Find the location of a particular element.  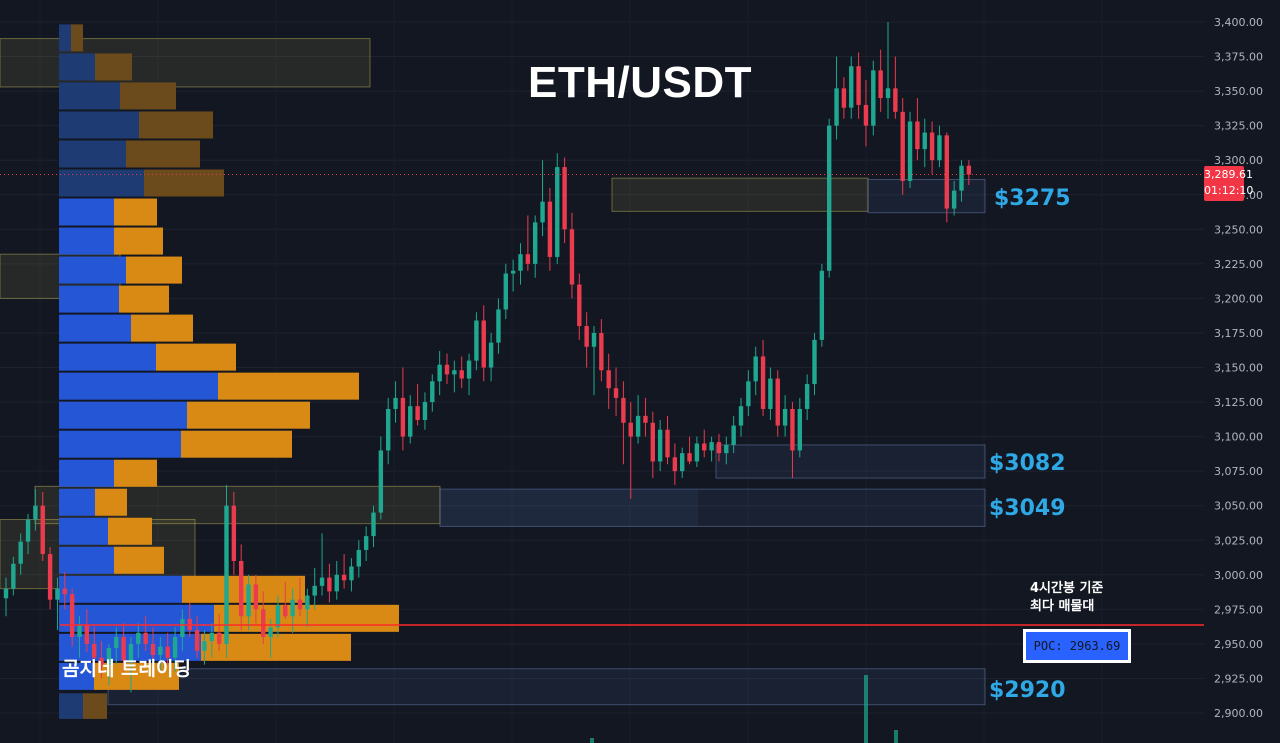

level-box-$3082 is located at coordinates (850, 461).